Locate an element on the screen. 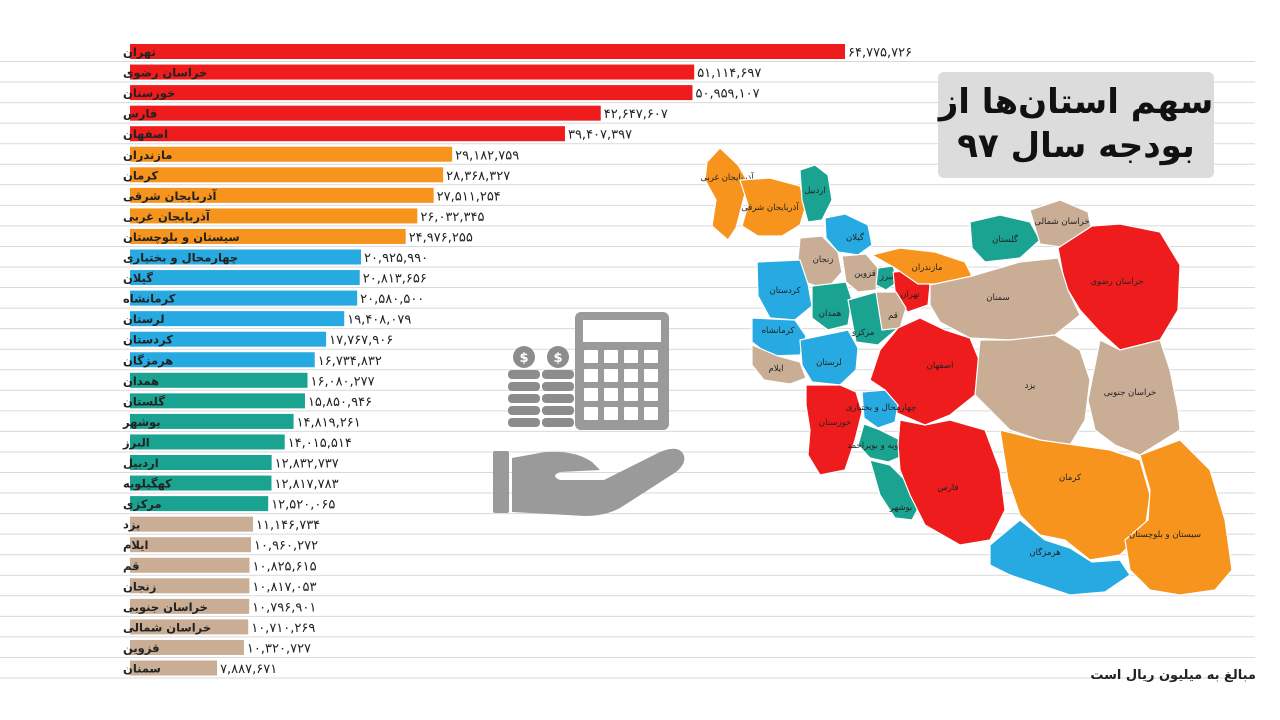 This screenshot has height=720, width=1280. province-label: البرز is located at coordinates (887, 277).